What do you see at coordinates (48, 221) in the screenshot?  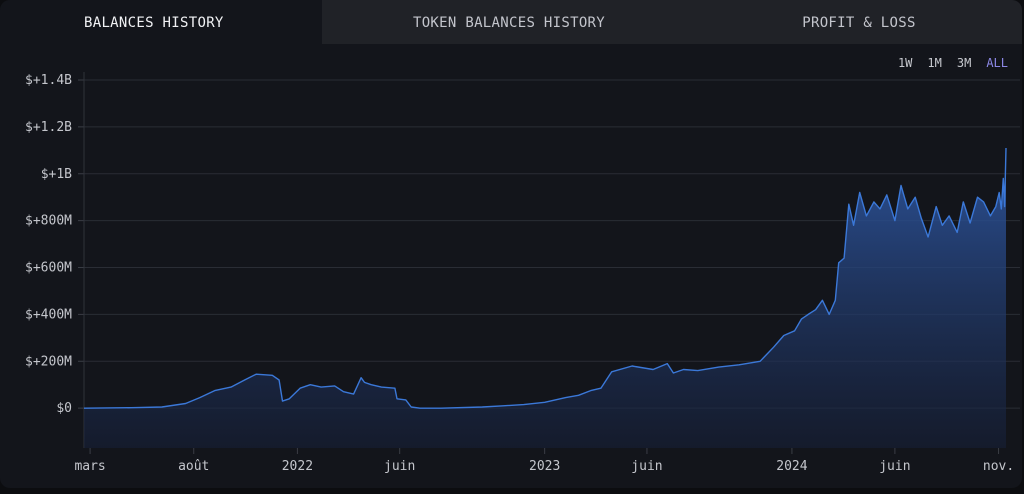 I see `y-tick-label: $+800M` at bounding box center [48, 221].